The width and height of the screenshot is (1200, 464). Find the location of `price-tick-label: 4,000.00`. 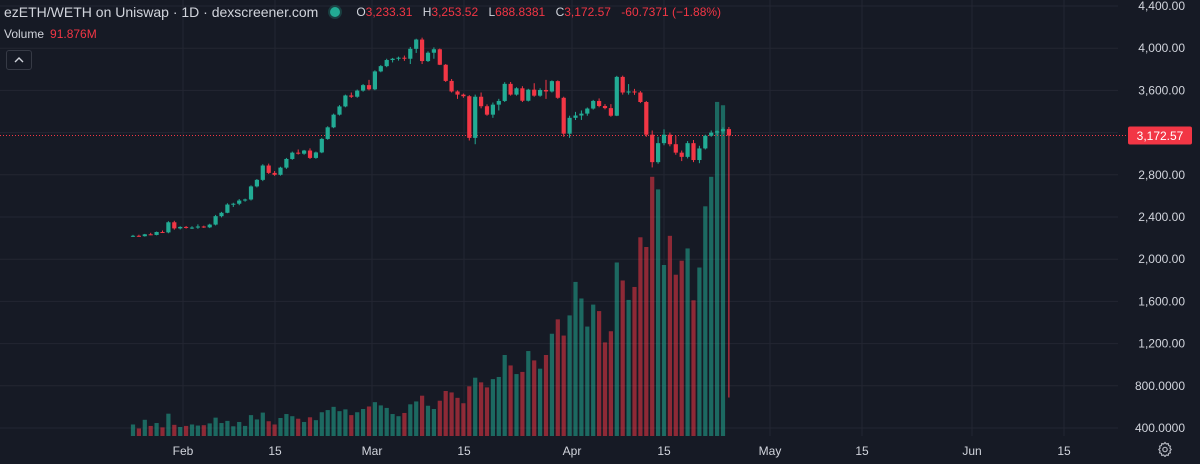

price-tick-label: 4,000.00 is located at coordinates (1161, 48).